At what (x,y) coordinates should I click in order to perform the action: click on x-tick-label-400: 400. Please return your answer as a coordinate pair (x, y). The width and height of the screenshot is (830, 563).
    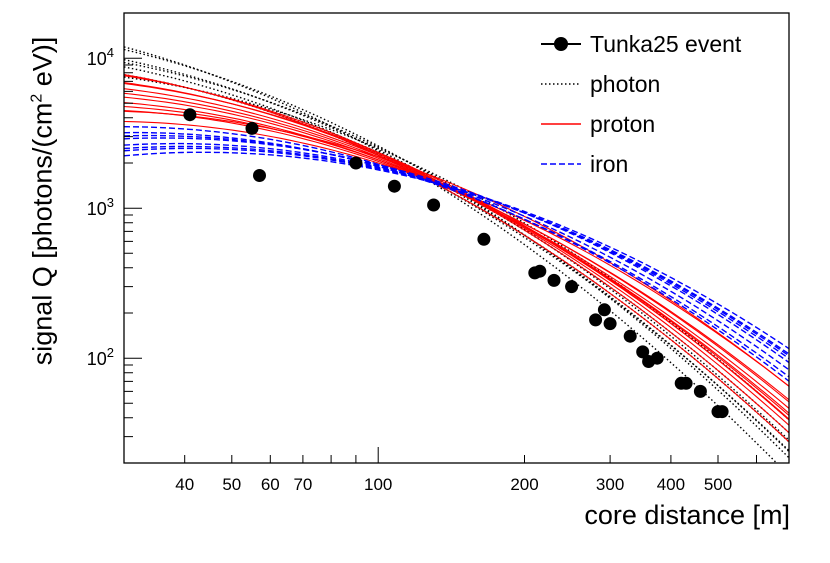
    Looking at the image, I should click on (671, 484).